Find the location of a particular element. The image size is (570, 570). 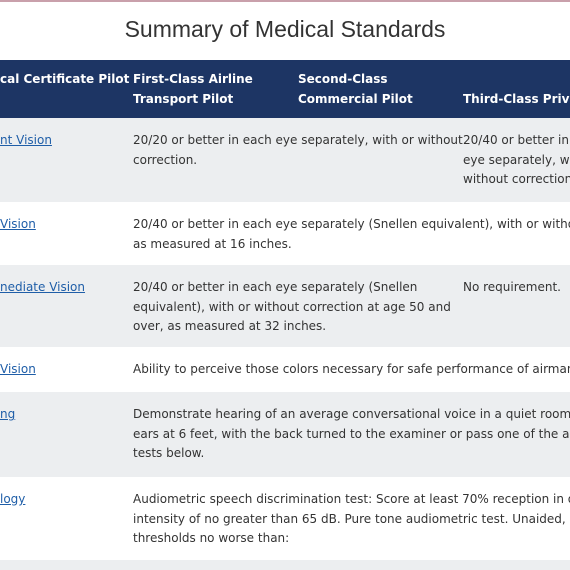

row-link: nt Vision is located at coordinates (26, 140).